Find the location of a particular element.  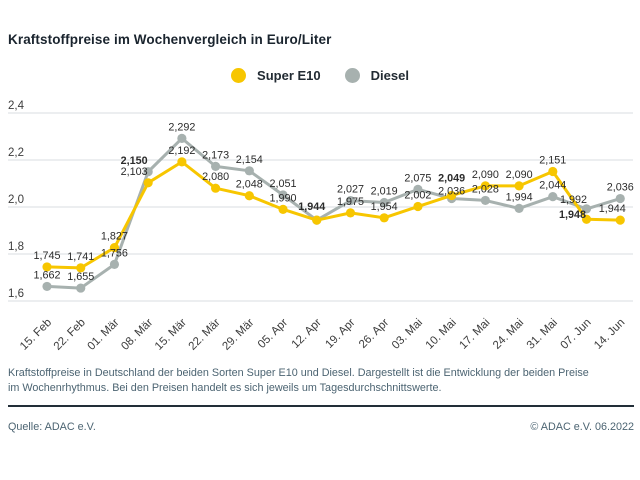

legend-item-super-e10: Super E10 is located at coordinates (276, 75).